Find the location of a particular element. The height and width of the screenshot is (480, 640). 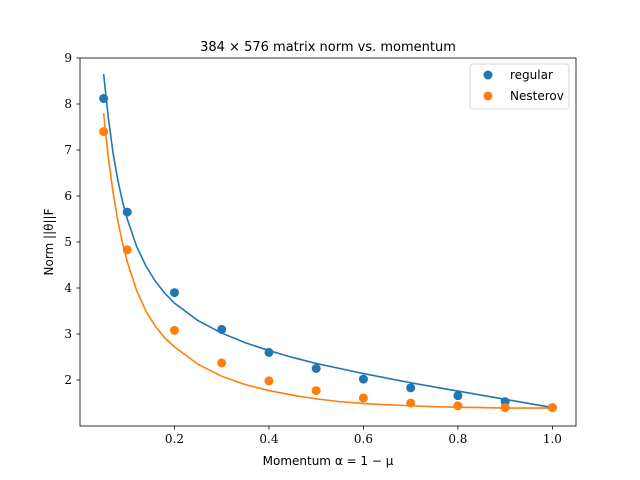

x-tick-label: 0.8 is located at coordinates (457, 439).